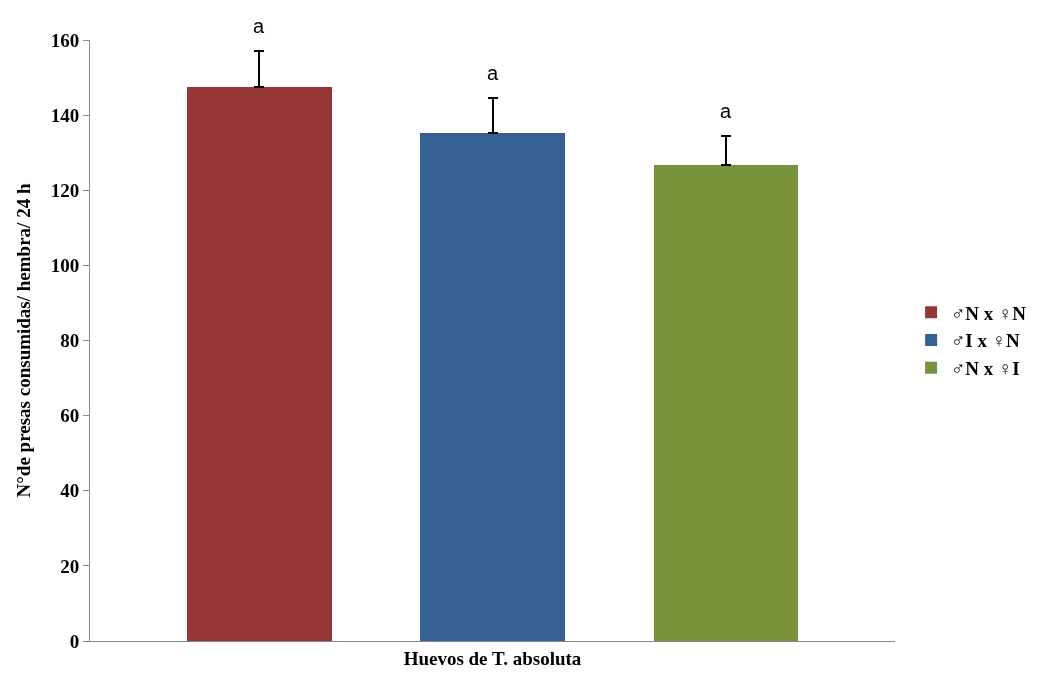  Describe the element at coordinates (259, 26) in the screenshot. I see `text: a` at that location.